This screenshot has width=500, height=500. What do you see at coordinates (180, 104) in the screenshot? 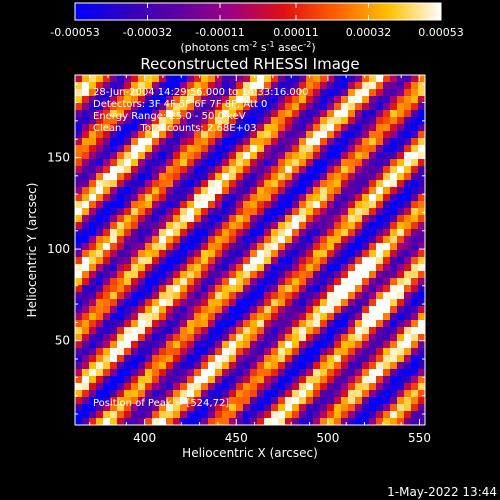
I see `annotation-detectors: Detectors: 3F 4F 5F 6F 7F 8F, Att 0` at bounding box center [180, 104].